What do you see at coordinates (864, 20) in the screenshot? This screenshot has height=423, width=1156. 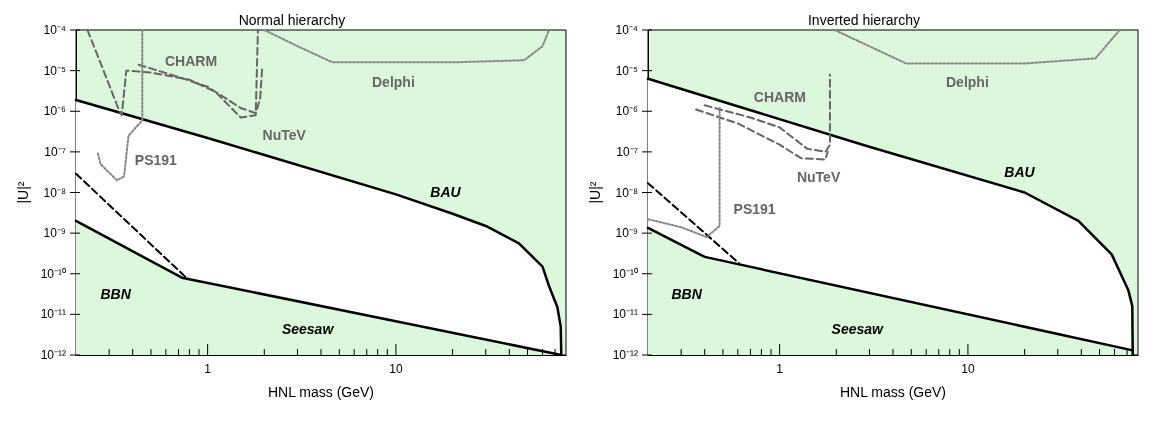 I see `chart-title: Inverted hierarchy` at bounding box center [864, 20].